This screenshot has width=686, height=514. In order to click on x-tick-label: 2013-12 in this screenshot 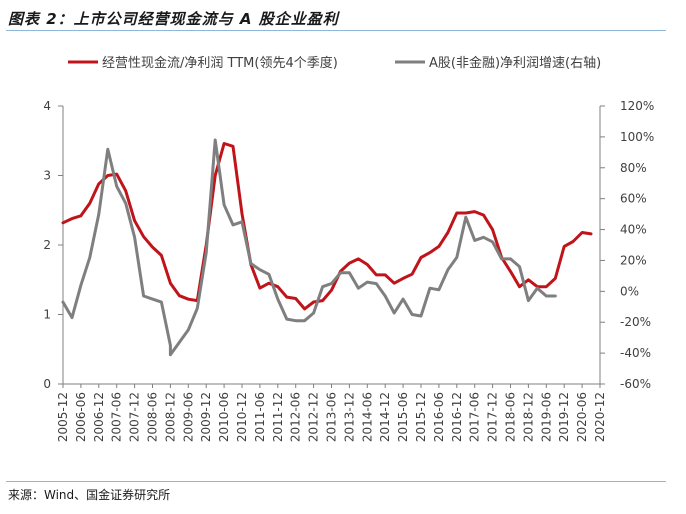, I will do `click(349, 417)`.